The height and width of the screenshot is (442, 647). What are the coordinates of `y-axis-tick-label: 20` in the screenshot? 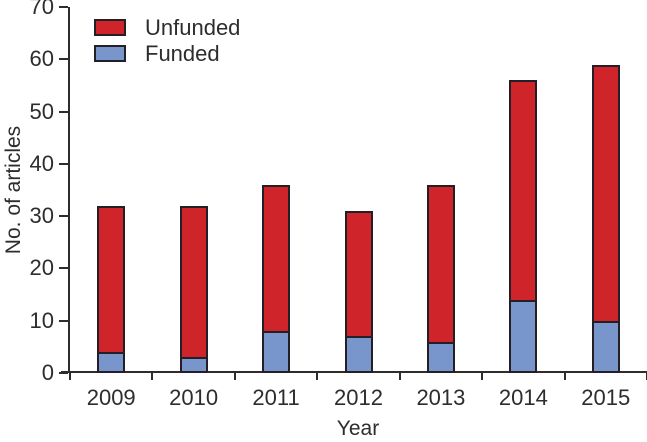 It's located at (41, 268).